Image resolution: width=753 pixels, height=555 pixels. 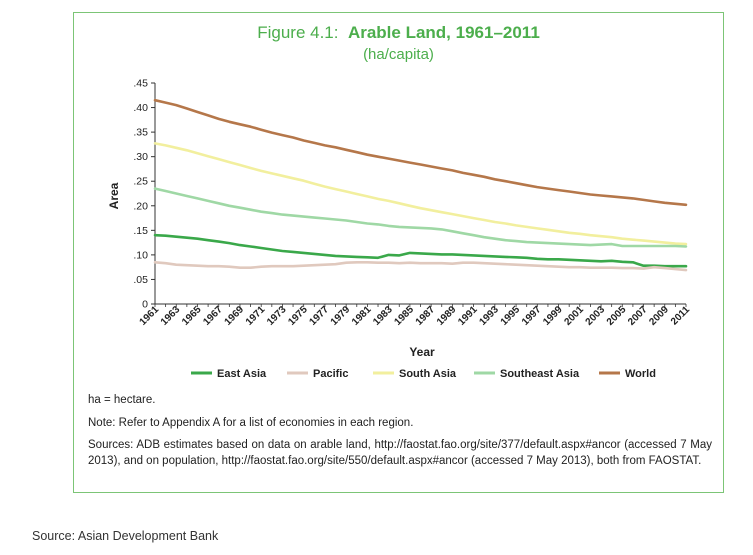 What do you see at coordinates (140, 255) in the screenshot?
I see `y-tick-label: .10` at bounding box center [140, 255].